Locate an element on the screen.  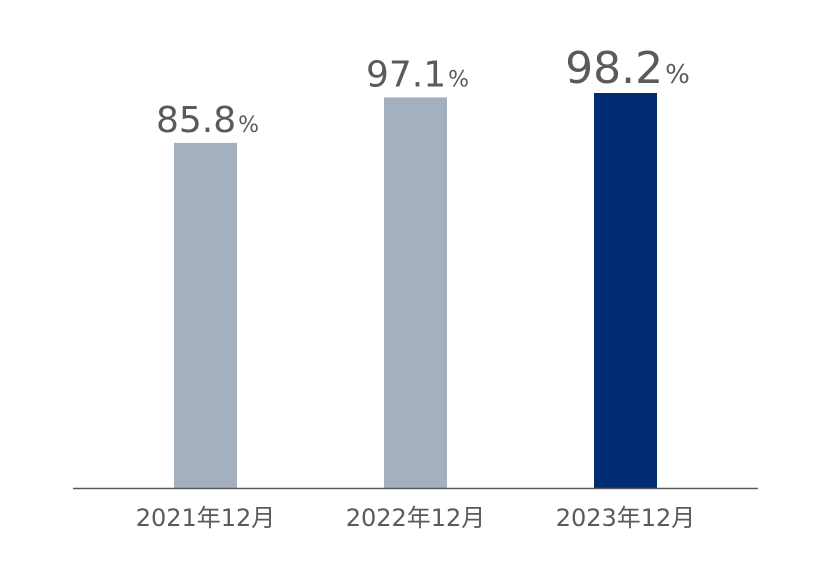
value-label-1: 85.8% is located at coordinates (207, 120).